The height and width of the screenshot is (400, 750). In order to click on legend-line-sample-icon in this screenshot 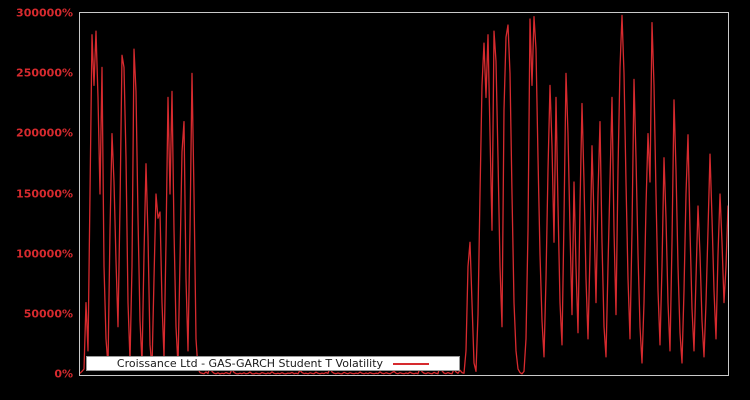, I will do `click(411, 363)`.